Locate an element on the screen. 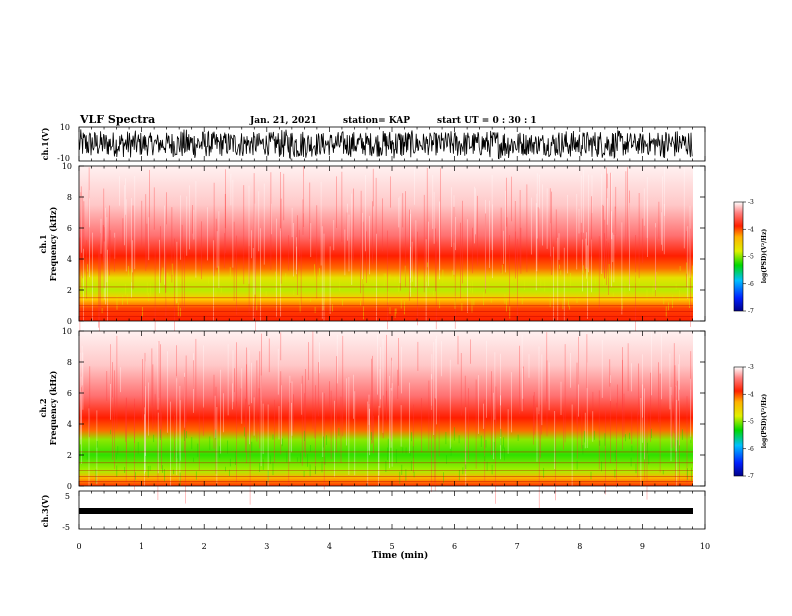  ch1-waveform-ylabel: ch.1(V) is located at coordinates (45, 143).